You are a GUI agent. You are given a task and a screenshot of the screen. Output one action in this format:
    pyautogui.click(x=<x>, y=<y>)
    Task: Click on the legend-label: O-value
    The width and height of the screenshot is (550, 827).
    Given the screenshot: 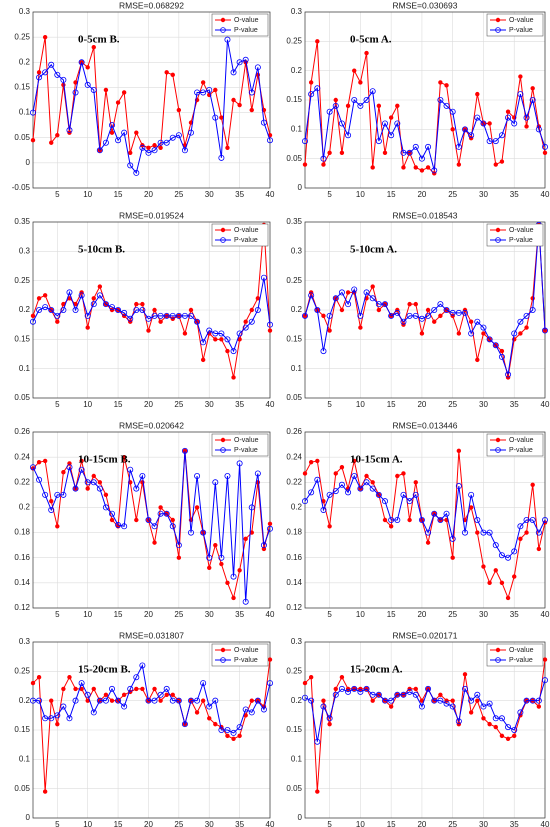 What is the action you would take?
    pyautogui.click(x=246, y=650)
    